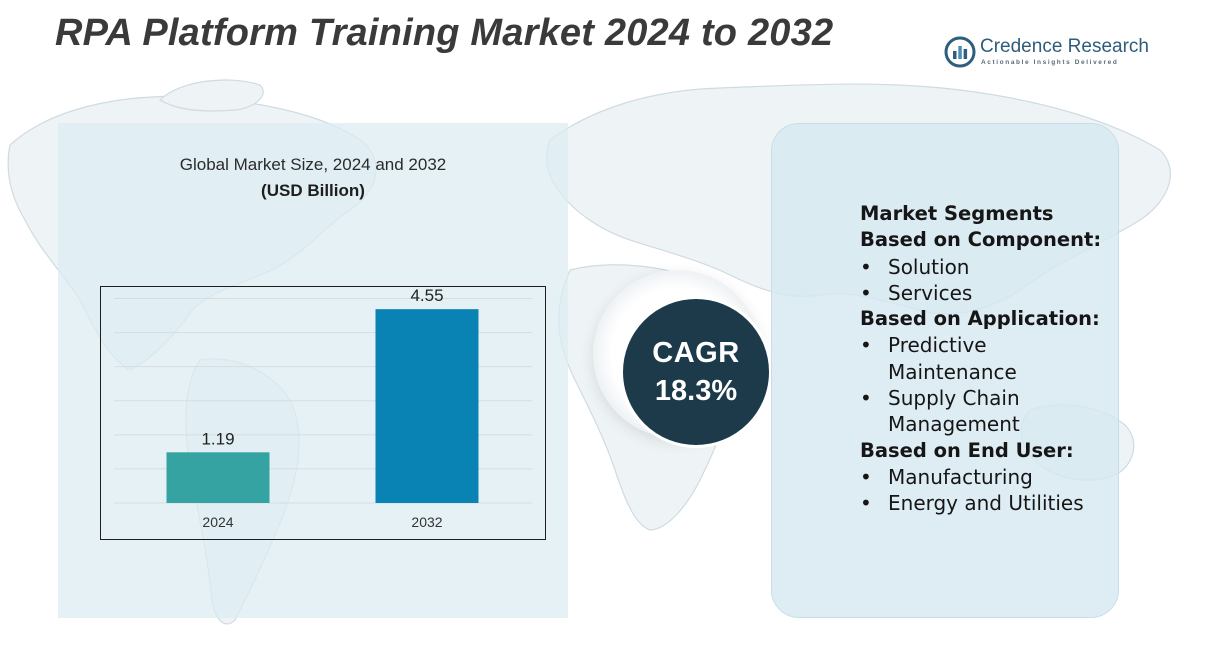 This screenshot has width=1210, height=645. I want to click on bar-chart: 1.19 4.55 2024 2032, so click(323, 413).